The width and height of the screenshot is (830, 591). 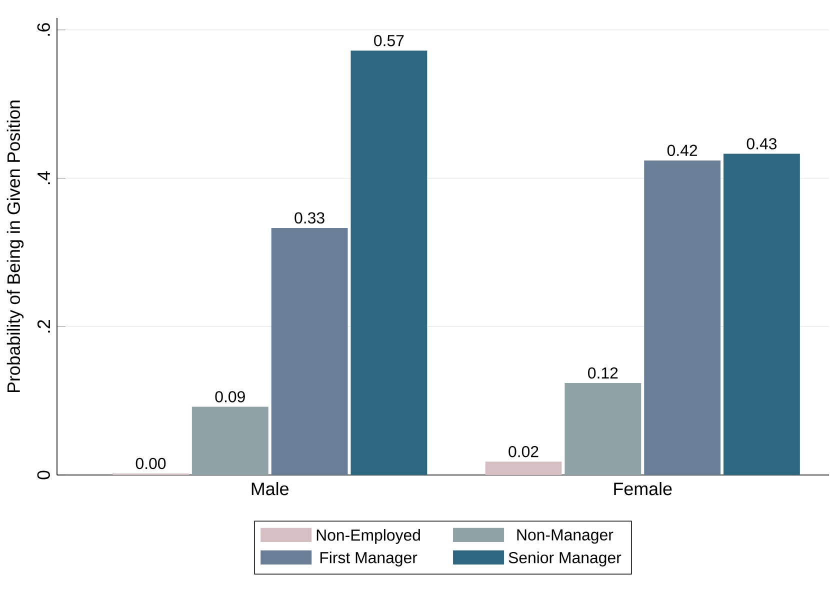 What do you see at coordinates (368, 536) in the screenshot?
I see `legend-label: Non-Employed` at bounding box center [368, 536].